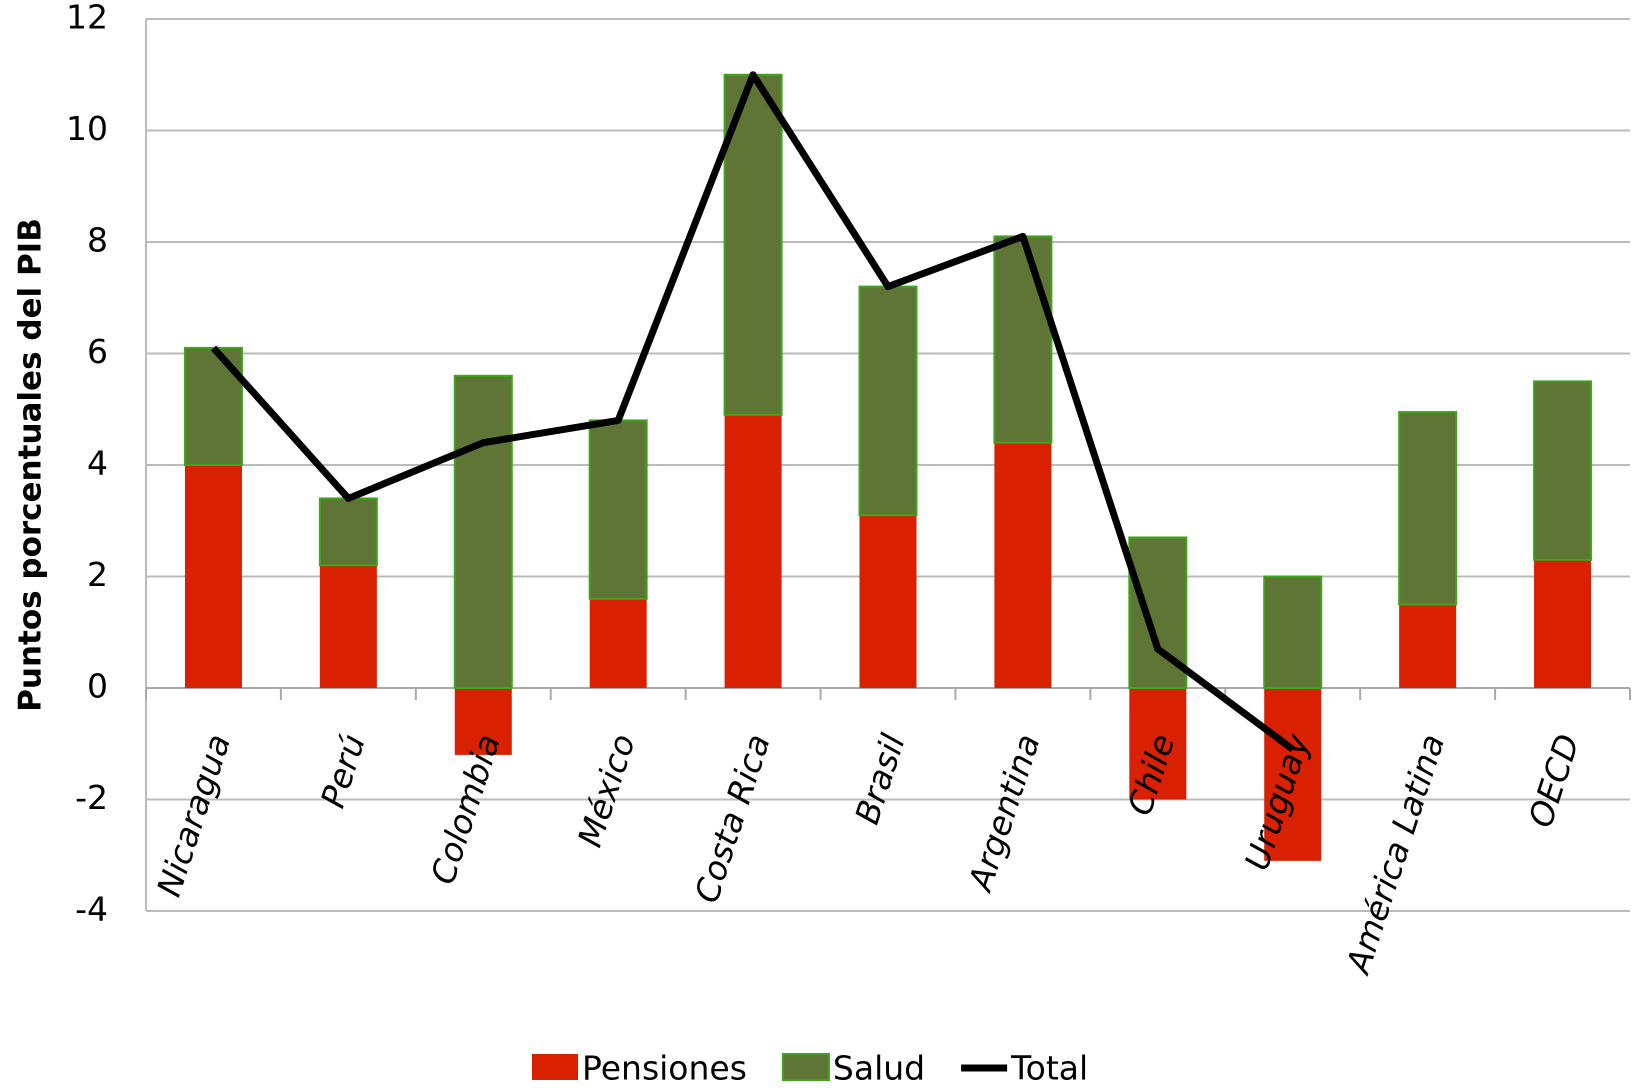  What do you see at coordinates (97, 686) in the screenshot?
I see `y-tick-label: 0` at bounding box center [97, 686].